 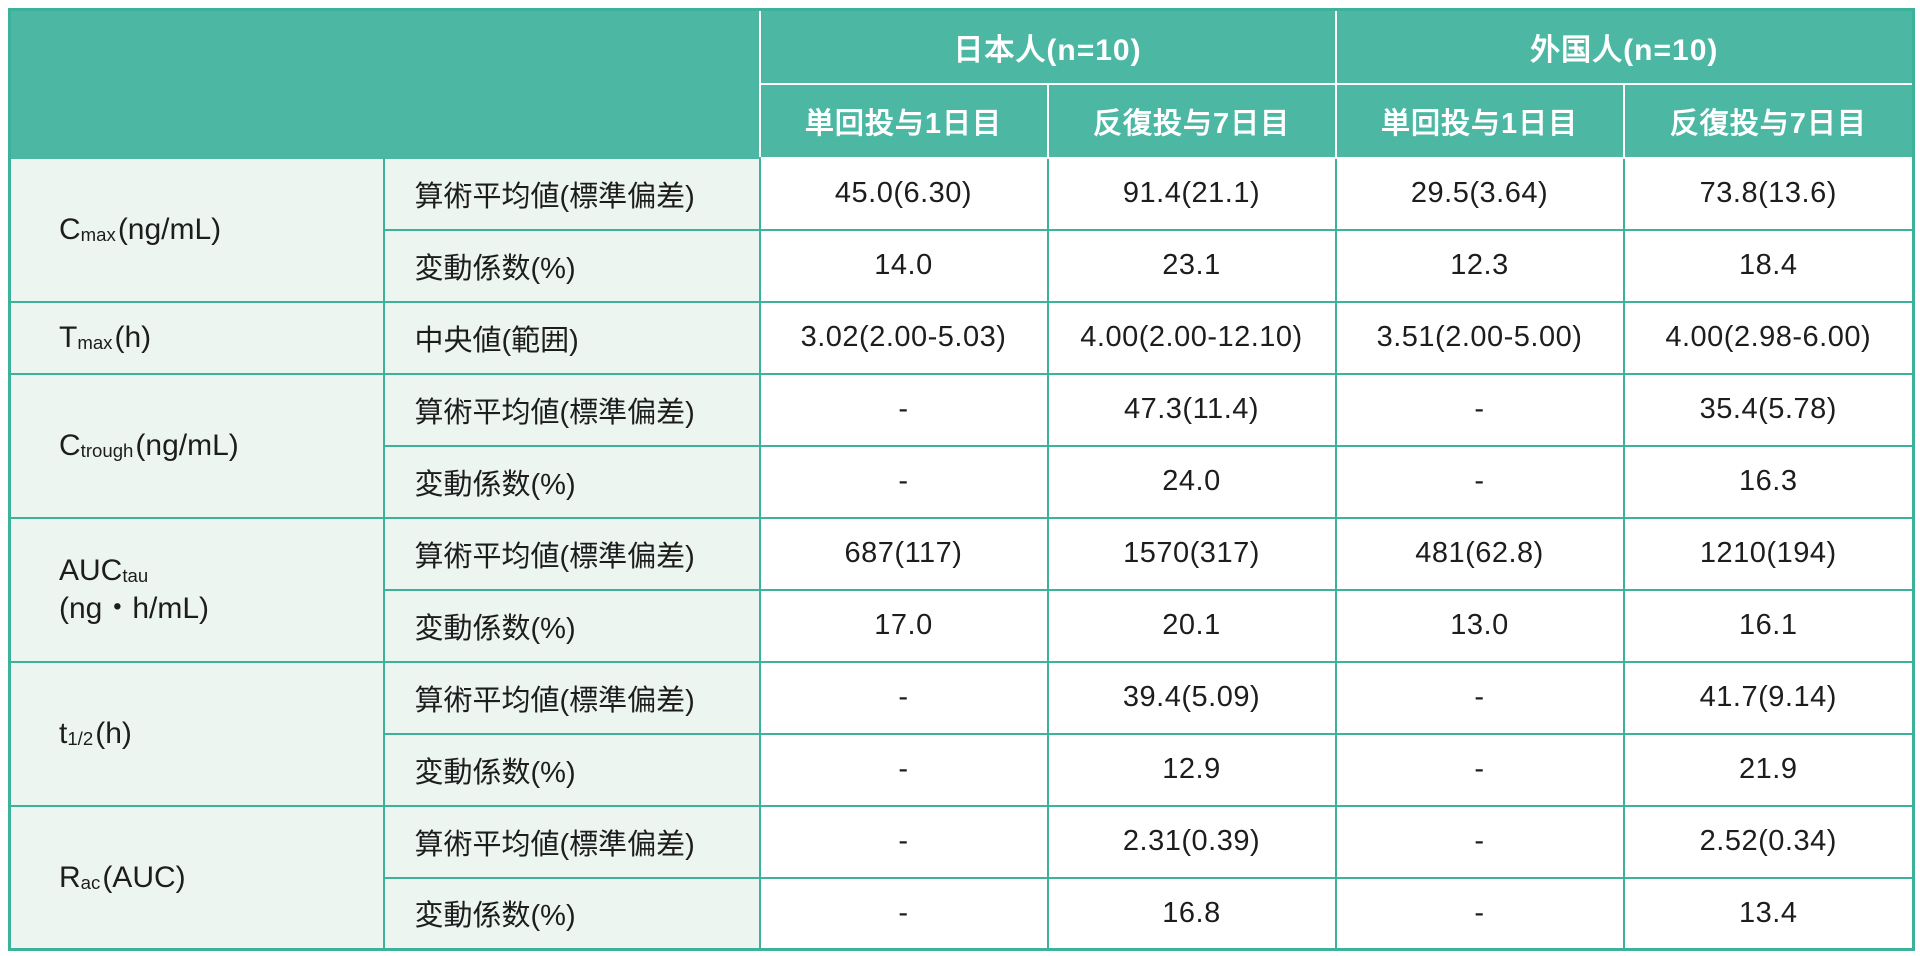 What do you see at coordinates (91, 570) in the screenshot?
I see `param-base: AUC` at bounding box center [91, 570].